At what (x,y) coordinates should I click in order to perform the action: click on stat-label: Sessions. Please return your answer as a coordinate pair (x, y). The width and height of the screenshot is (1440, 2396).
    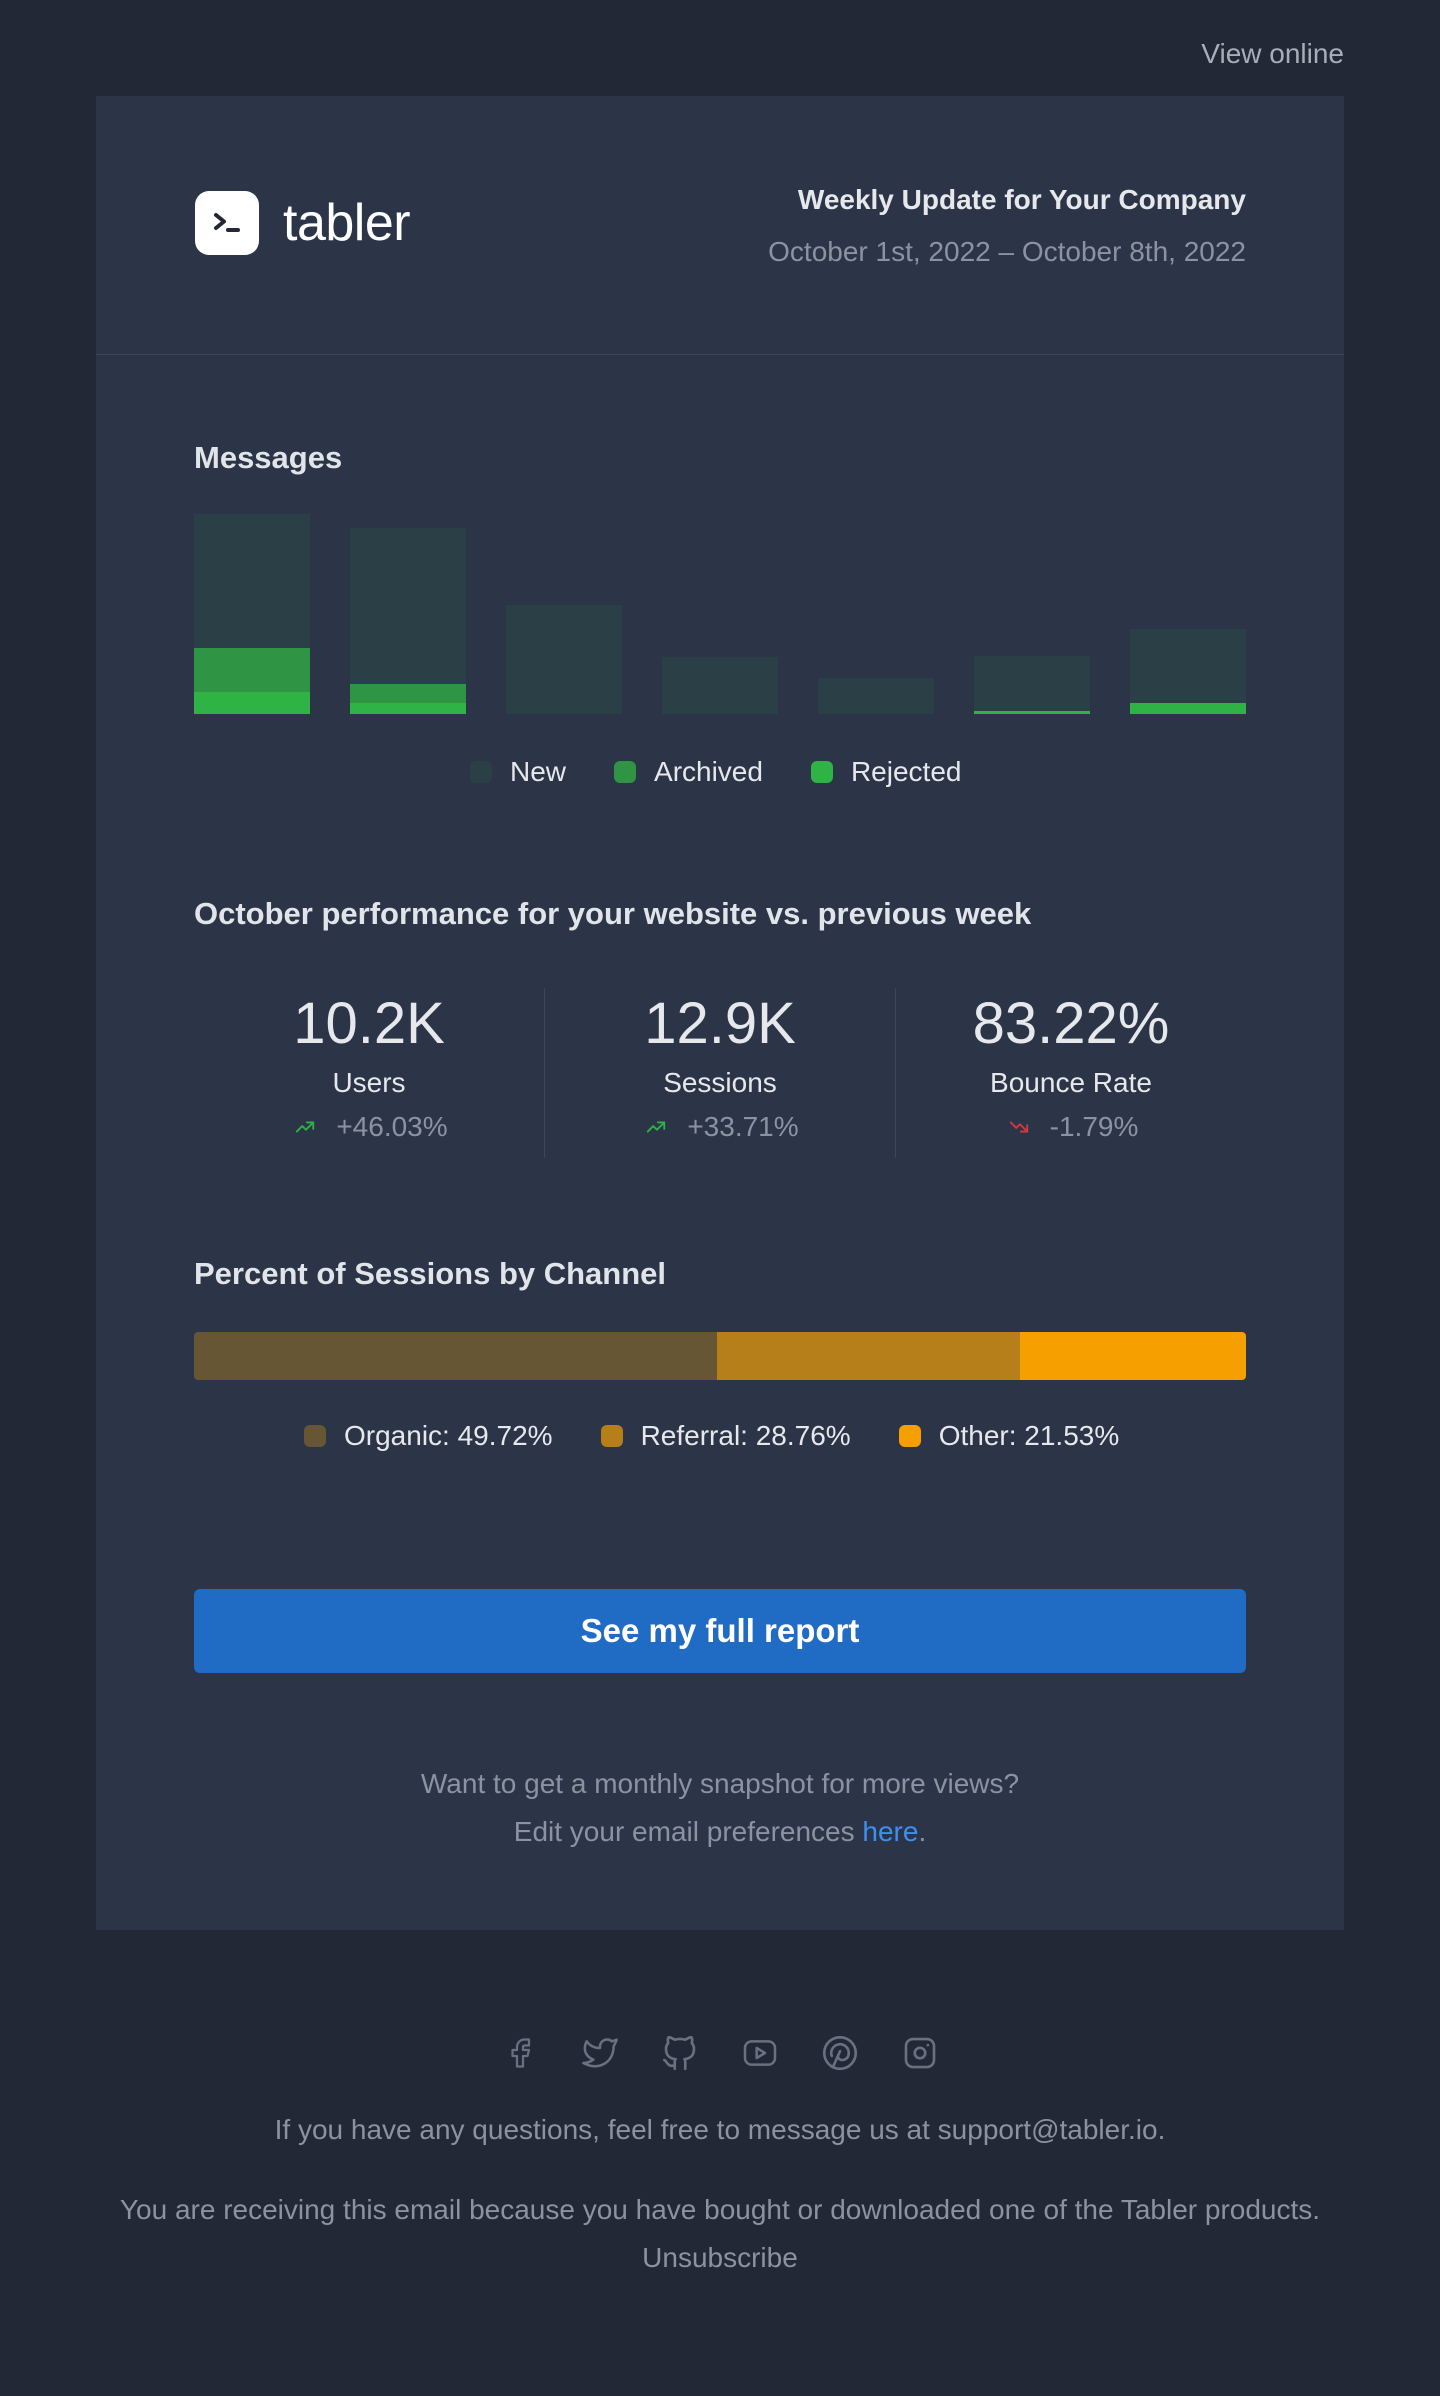
    Looking at the image, I should click on (720, 1082).